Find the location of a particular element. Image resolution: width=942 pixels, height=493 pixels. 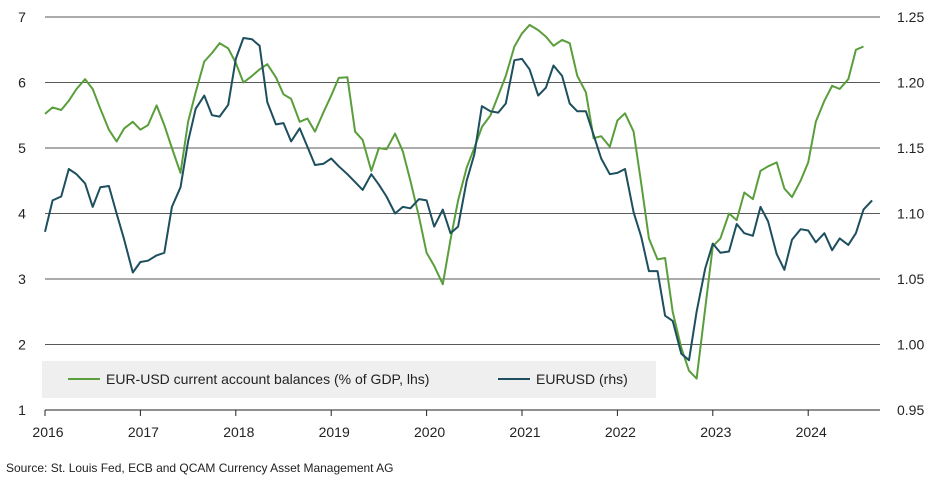

y-left-tick-label: 6 is located at coordinates (22, 83).